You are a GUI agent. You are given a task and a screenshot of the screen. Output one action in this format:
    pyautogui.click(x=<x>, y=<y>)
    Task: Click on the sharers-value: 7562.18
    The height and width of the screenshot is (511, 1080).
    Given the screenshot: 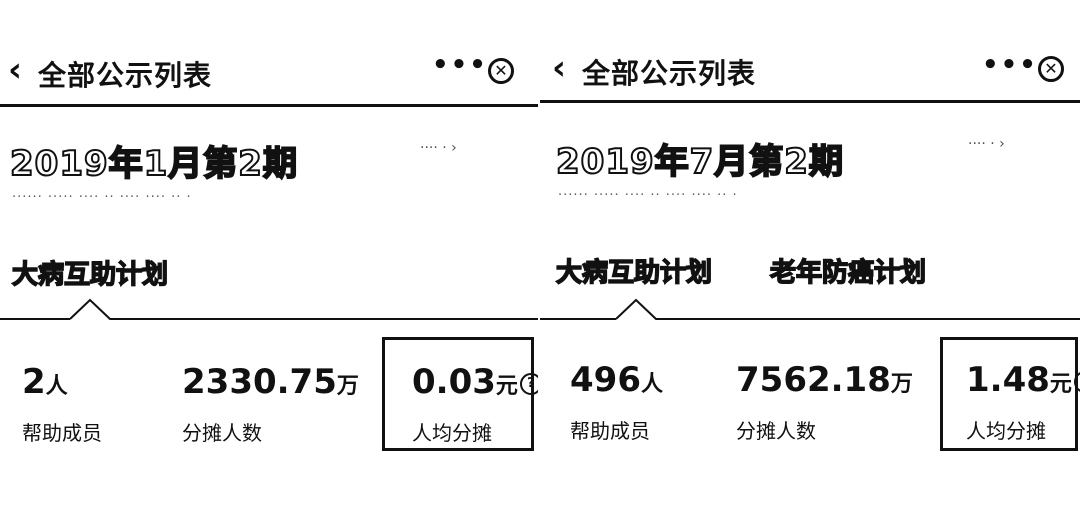 What is the action you would take?
    pyautogui.click(x=813, y=380)
    